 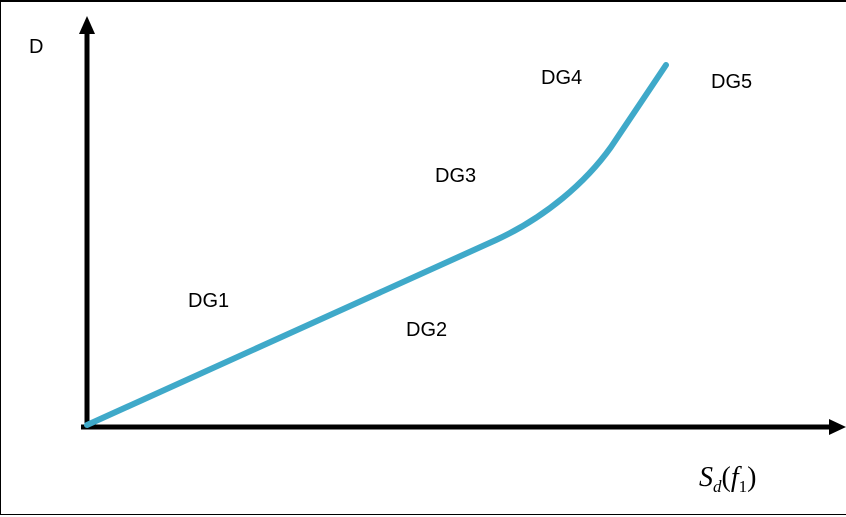 I want to click on region-label-dg3: DG3, so click(x=455, y=176).